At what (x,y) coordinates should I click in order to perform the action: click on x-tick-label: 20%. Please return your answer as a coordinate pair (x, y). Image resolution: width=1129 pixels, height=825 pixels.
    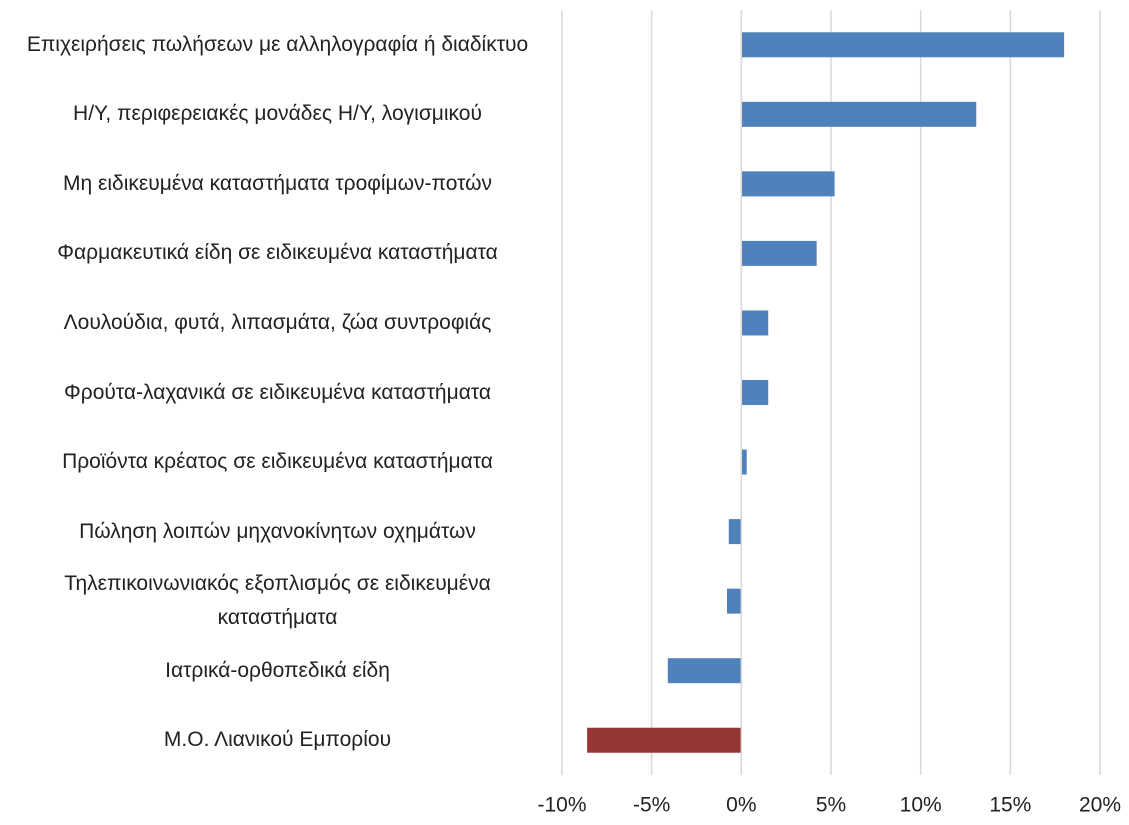
    Looking at the image, I should click on (1100, 805).